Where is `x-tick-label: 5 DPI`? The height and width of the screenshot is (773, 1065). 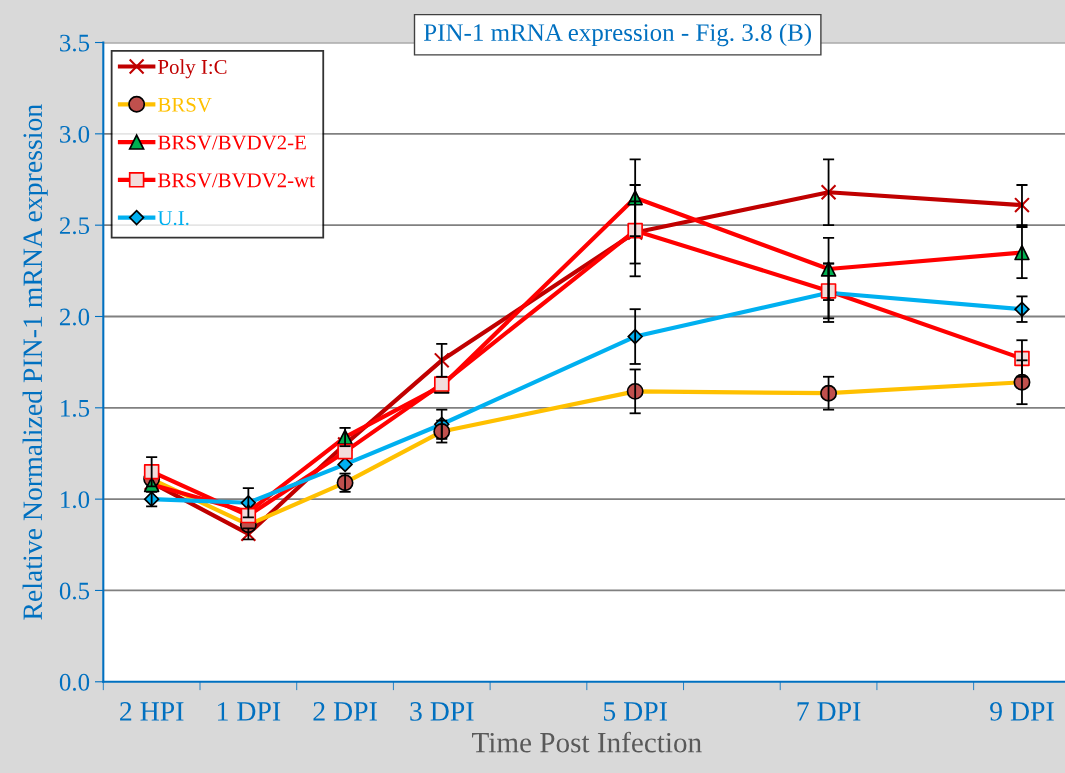 x-tick-label: 5 DPI is located at coordinates (635, 711).